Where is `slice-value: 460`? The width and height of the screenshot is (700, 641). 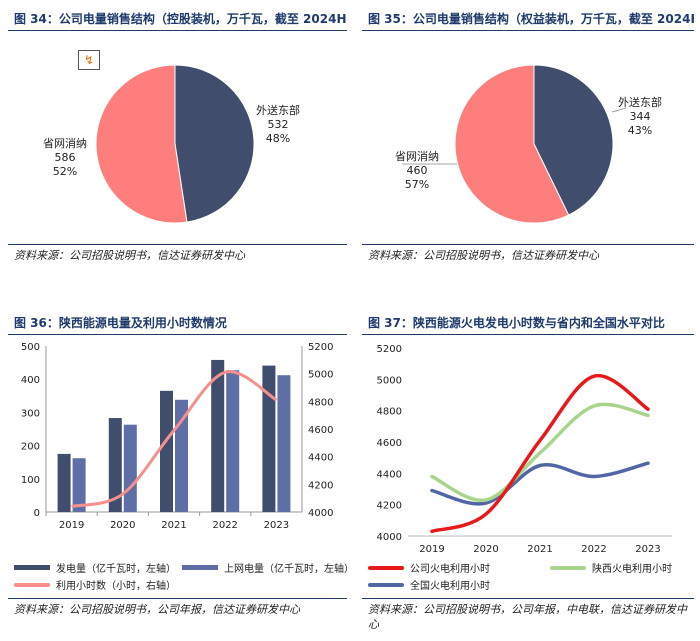 slice-value: 460 is located at coordinates (417, 170).